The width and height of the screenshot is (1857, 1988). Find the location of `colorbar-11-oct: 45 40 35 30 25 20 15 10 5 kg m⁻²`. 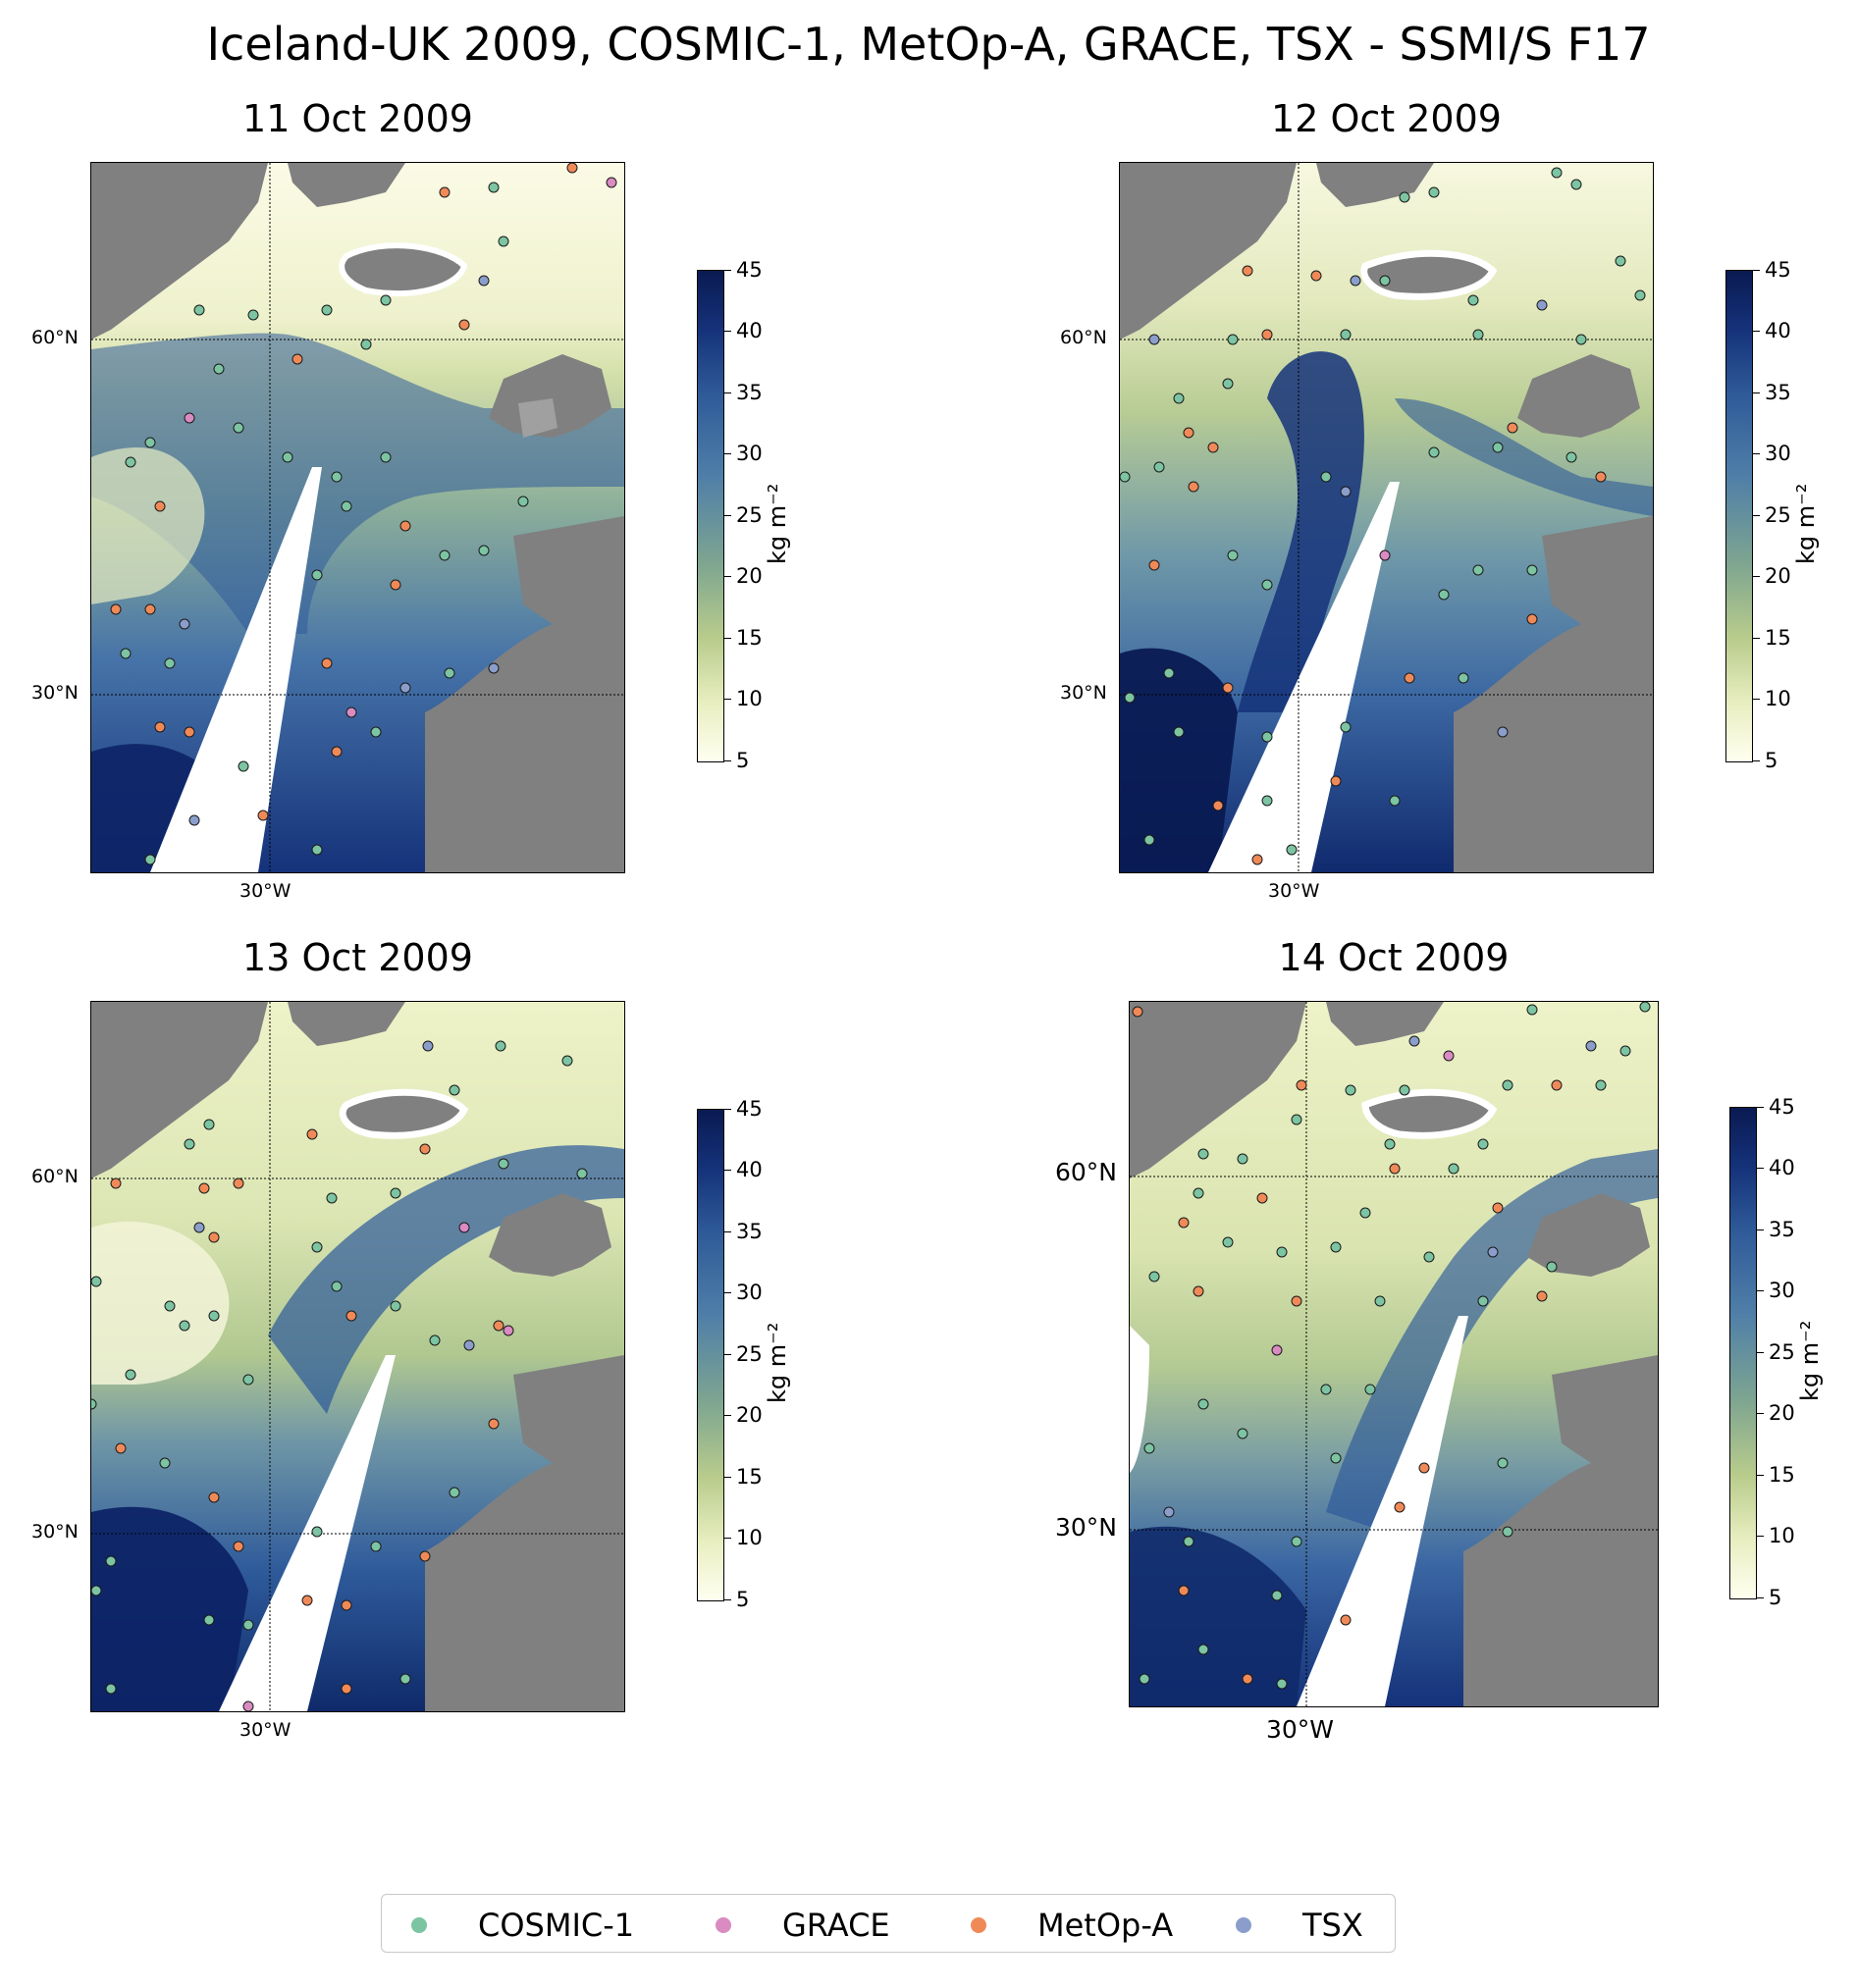

colorbar-11-oct: 45 40 35 30 25 20 15 10 5 kg m⁻² is located at coordinates (756, 515).